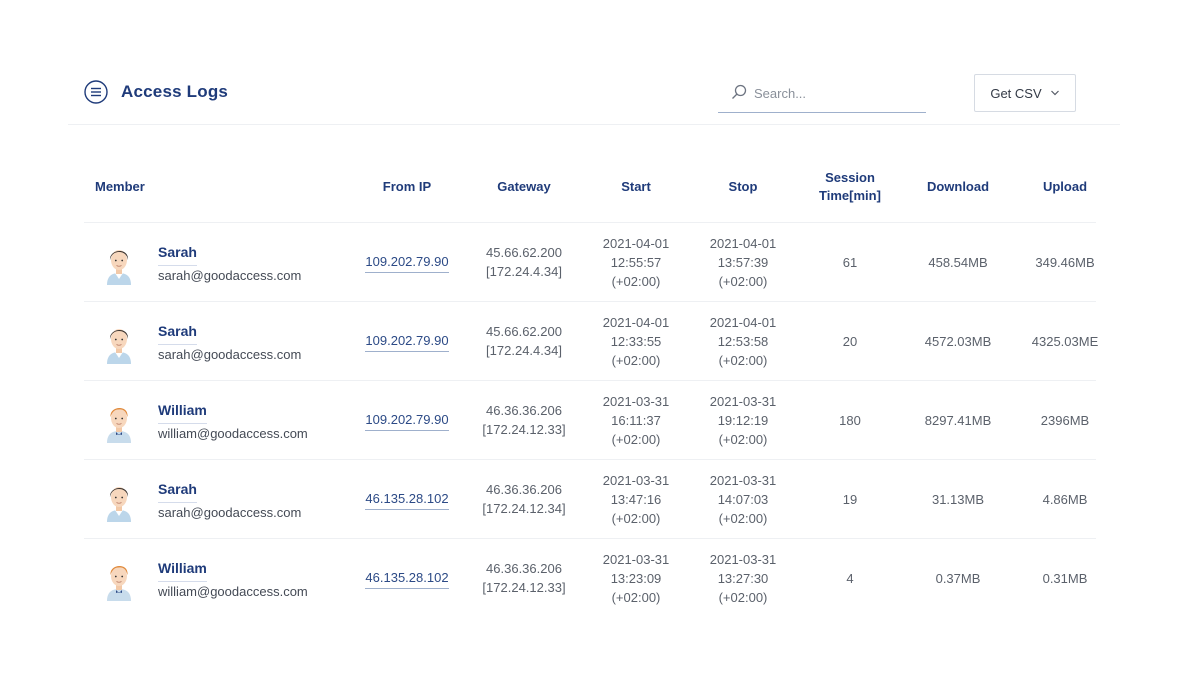  I want to click on column-stop: Stop, so click(743, 186).